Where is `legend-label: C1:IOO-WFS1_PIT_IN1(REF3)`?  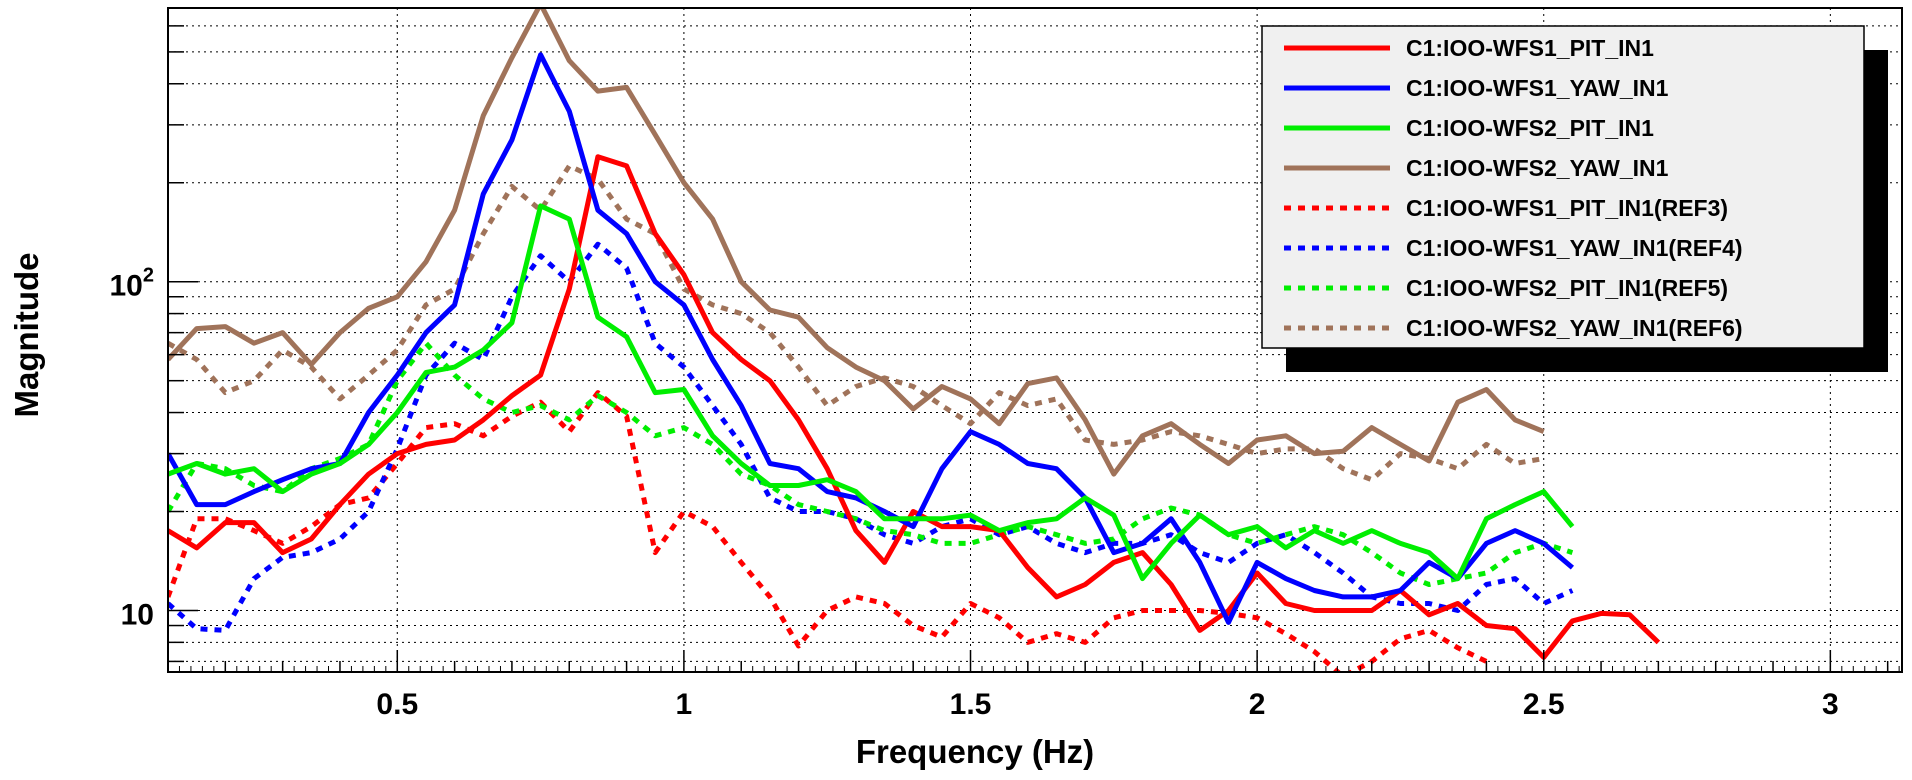 legend-label: C1:IOO-WFS1_PIT_IN1(REF3) is located at coordinates (1567, 208).